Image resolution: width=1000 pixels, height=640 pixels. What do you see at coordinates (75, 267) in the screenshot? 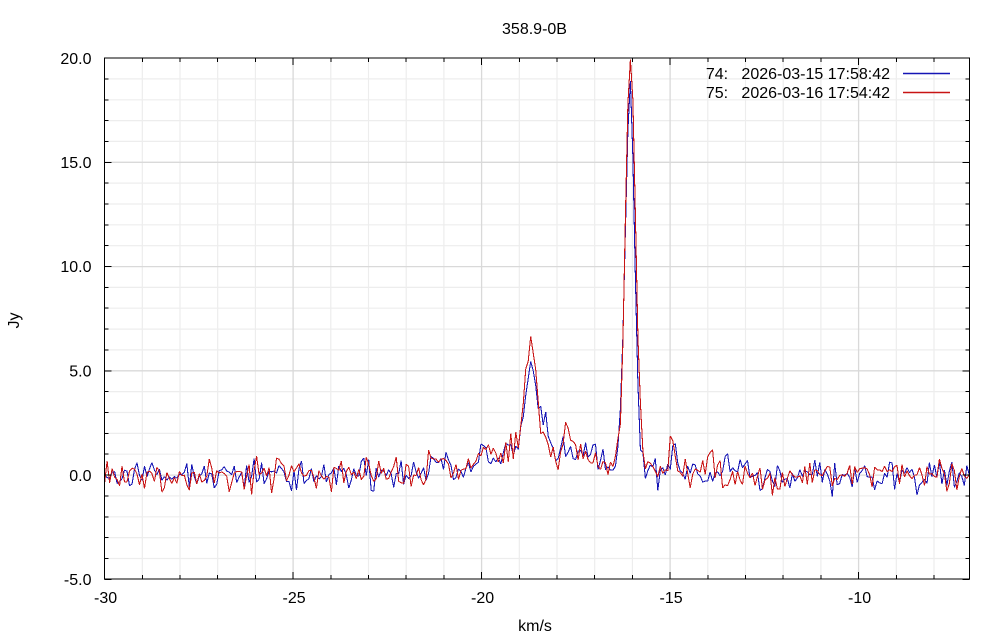
I see `svg-text: 10.0` at bounding box center [75, 267].